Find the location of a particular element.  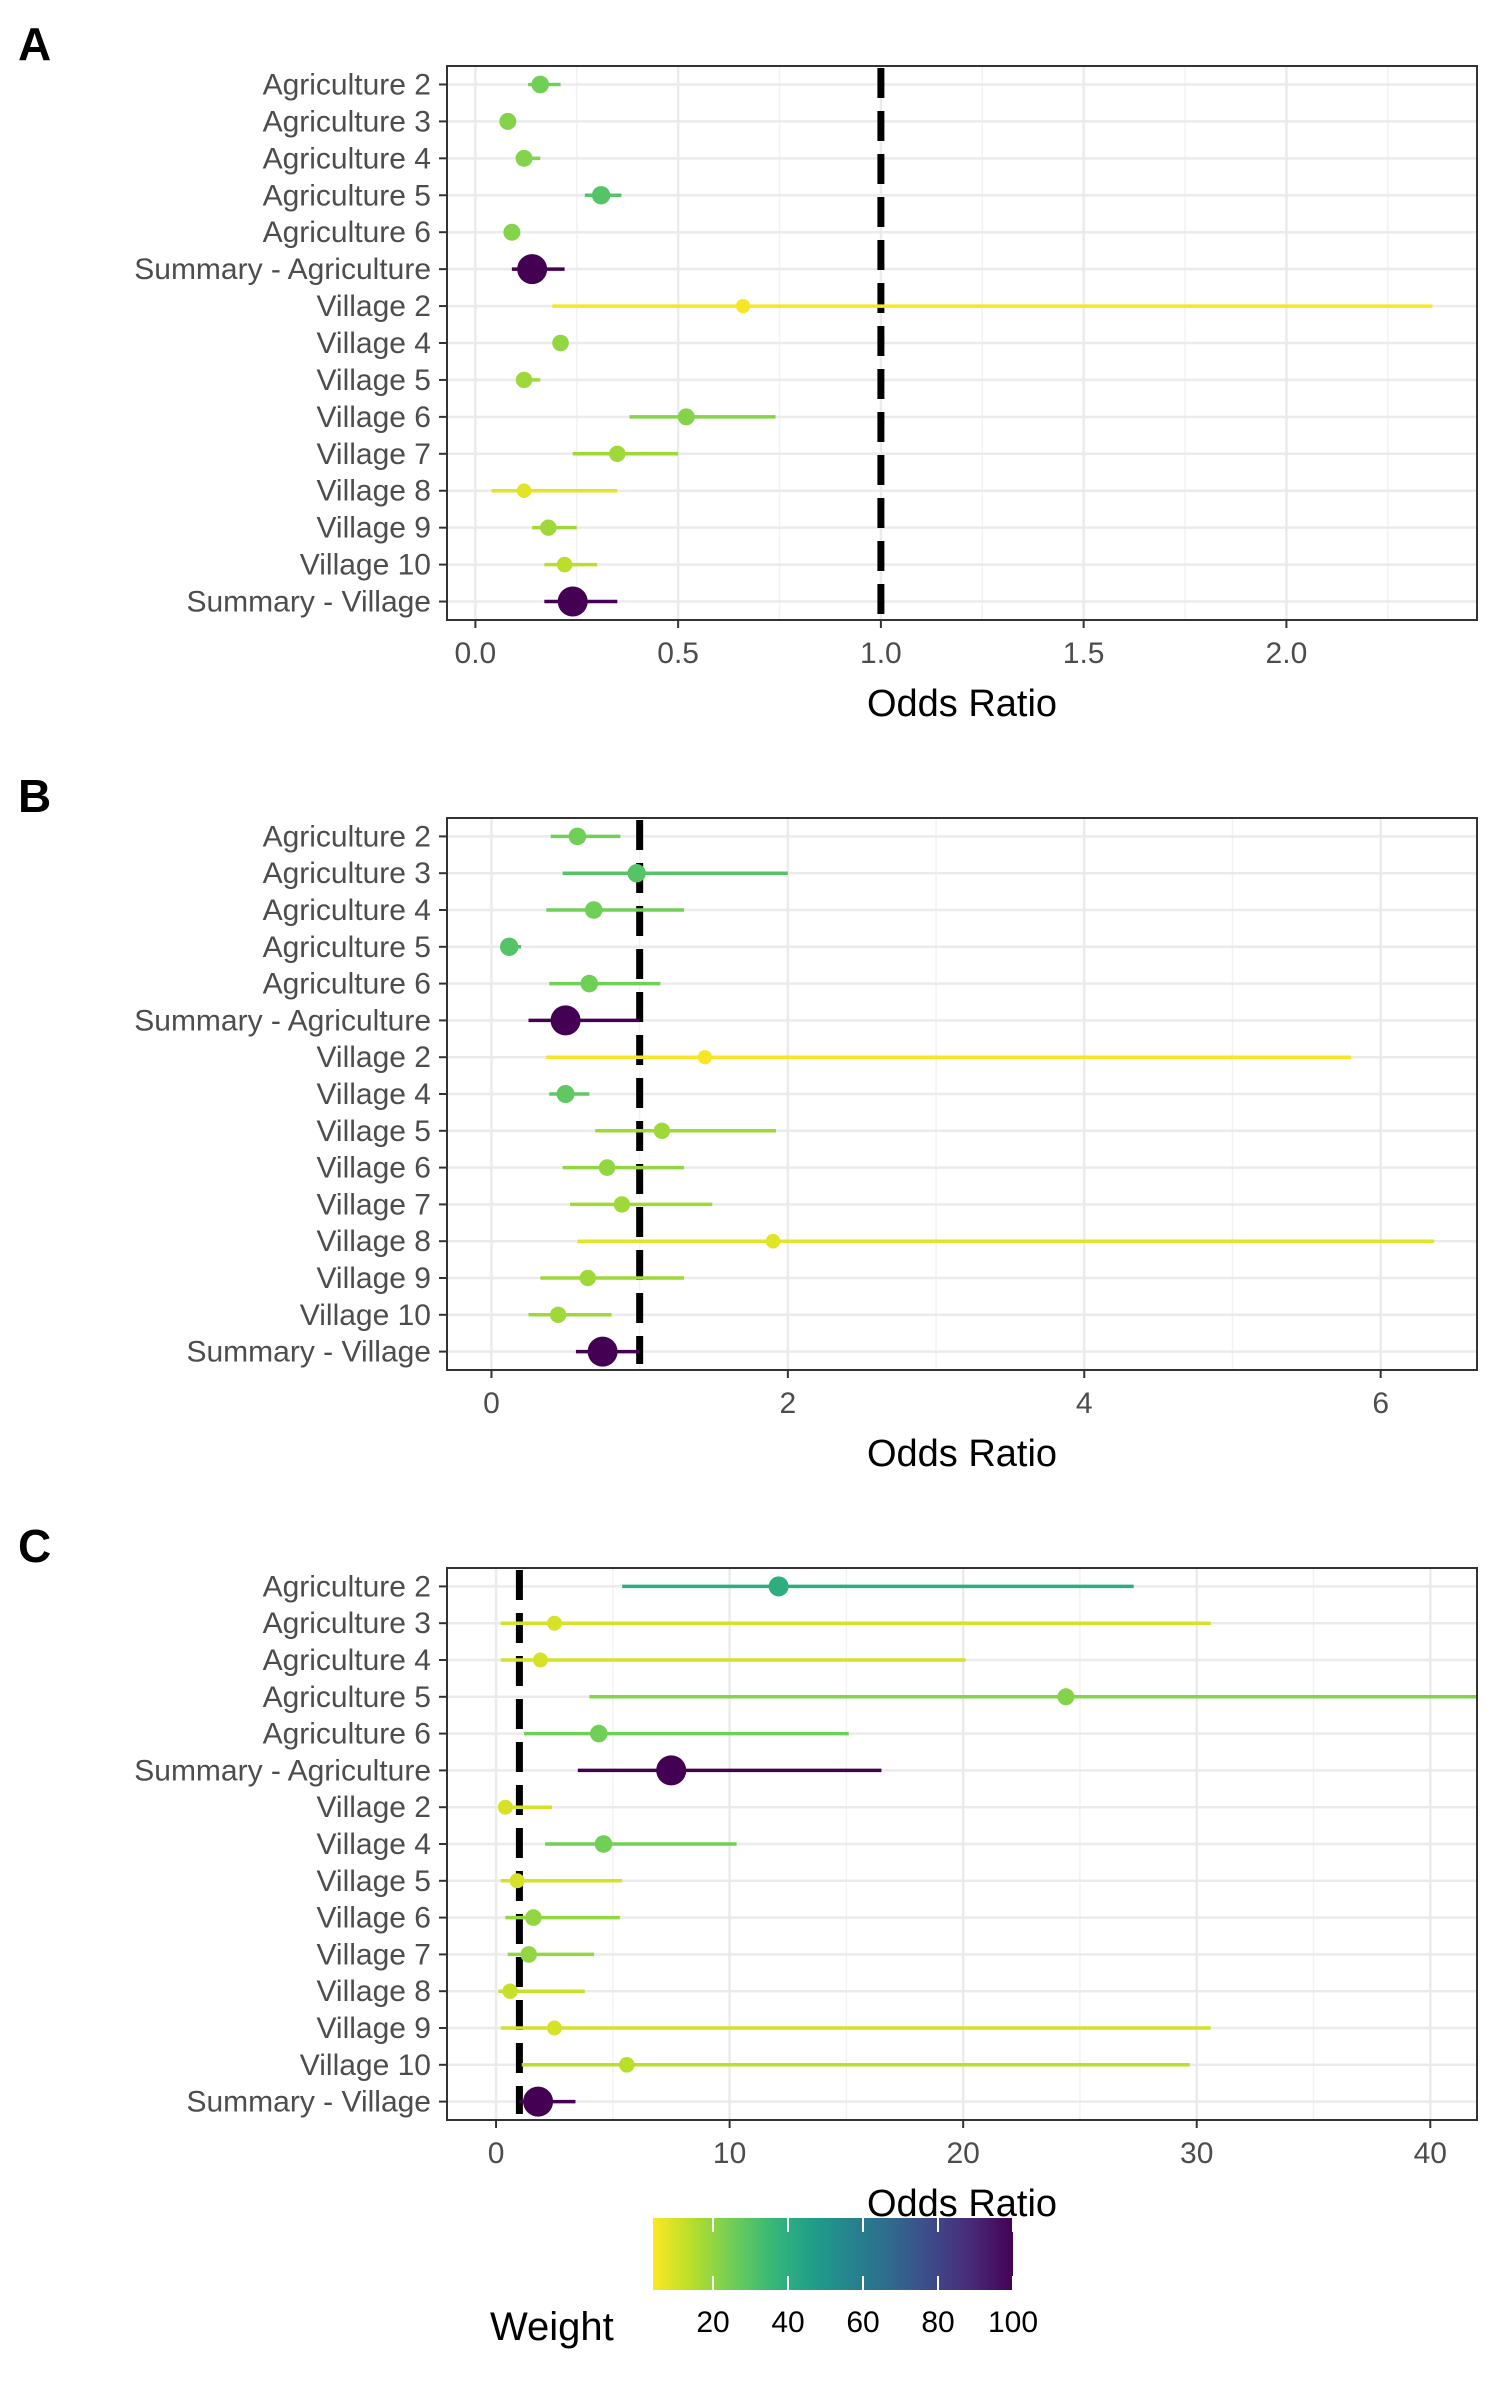

weight-colorbar-legend: Weight 20 40 60 80 100 is located at coordinates (764, 2283).